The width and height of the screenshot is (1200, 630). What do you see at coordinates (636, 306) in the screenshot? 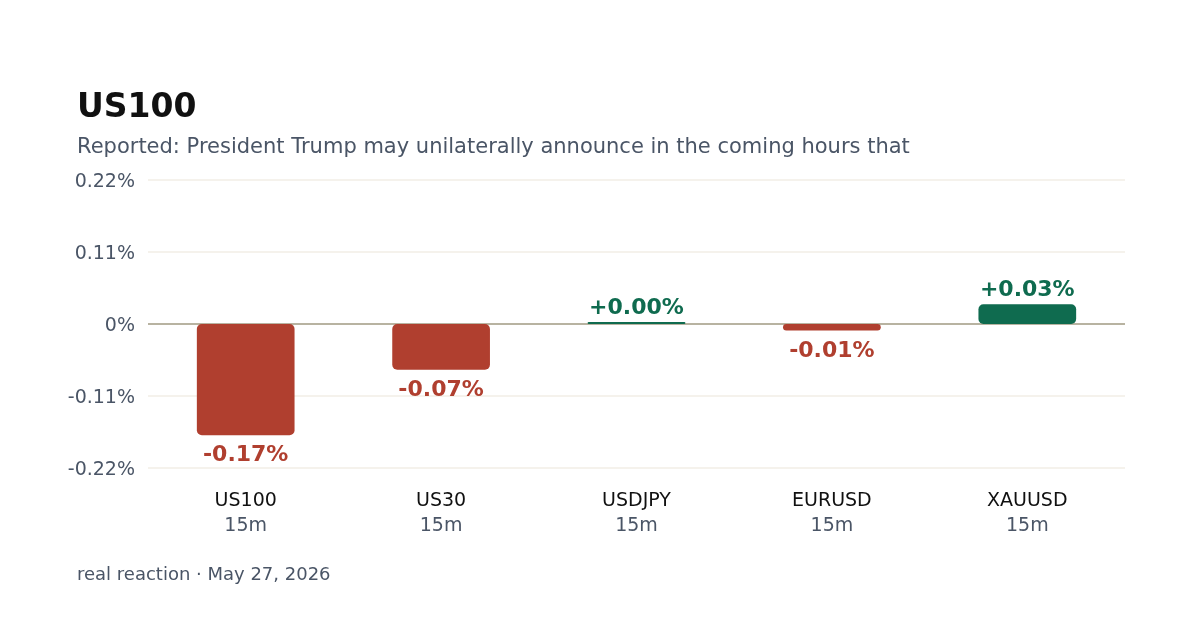
I see `data-label: +0.00%` at bounding box center [636, 306].